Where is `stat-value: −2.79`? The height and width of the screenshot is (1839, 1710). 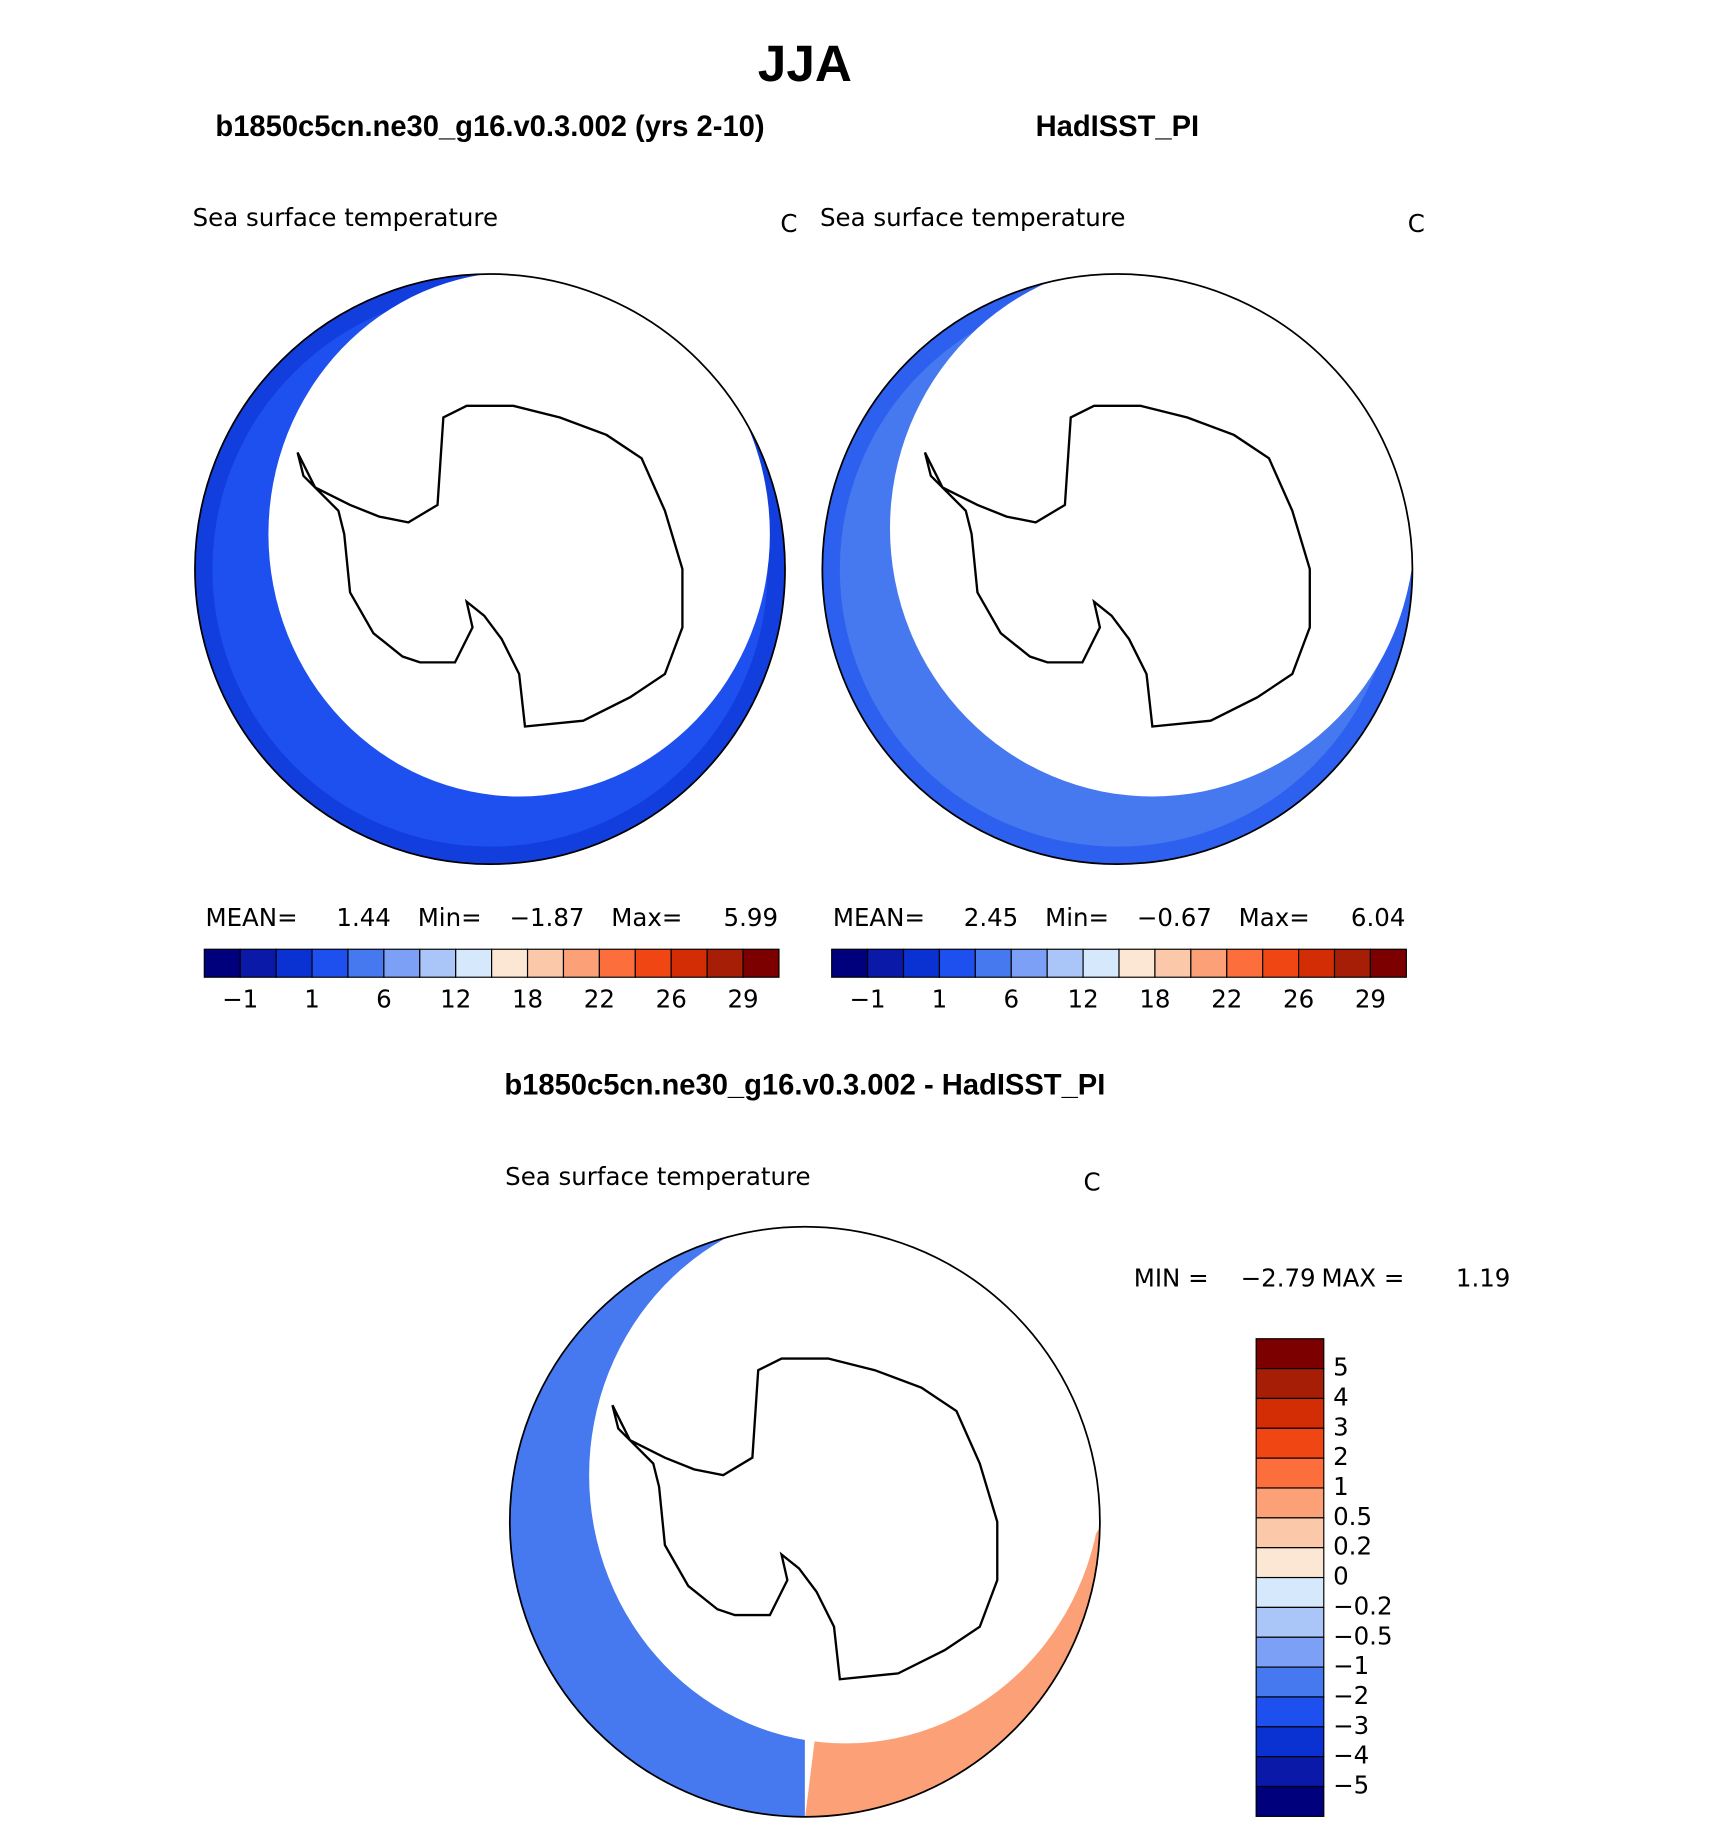 stat-value: −2.79 is located at coordinates (1278, 1277).